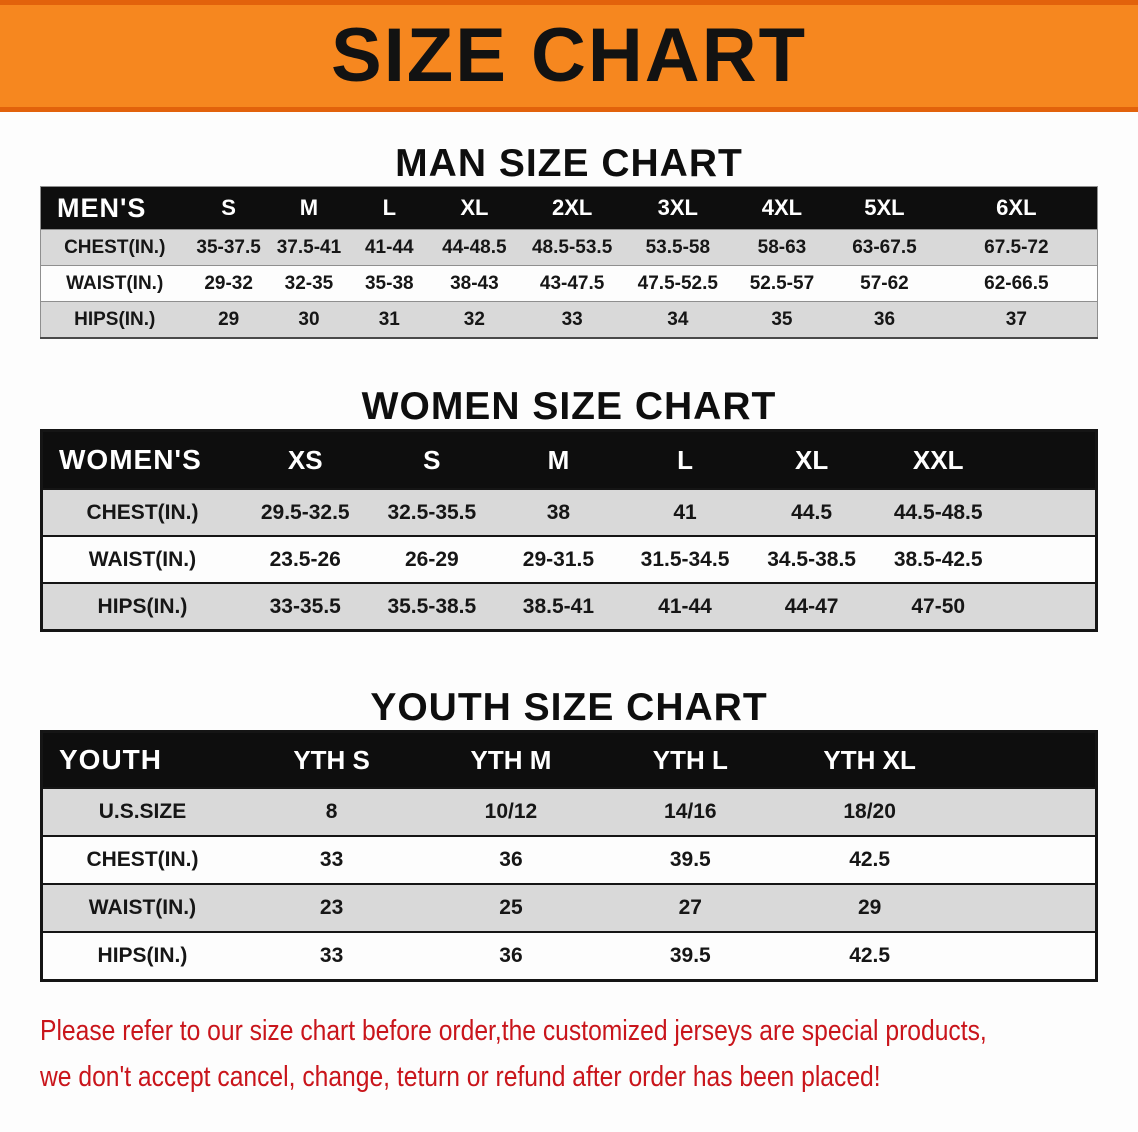  What do you see at coordinates (569, 860) in the screenshot?
I see `table-row: CHEST(IN.) 33 36 39.5 42.5` at bounding box center [569, 860].